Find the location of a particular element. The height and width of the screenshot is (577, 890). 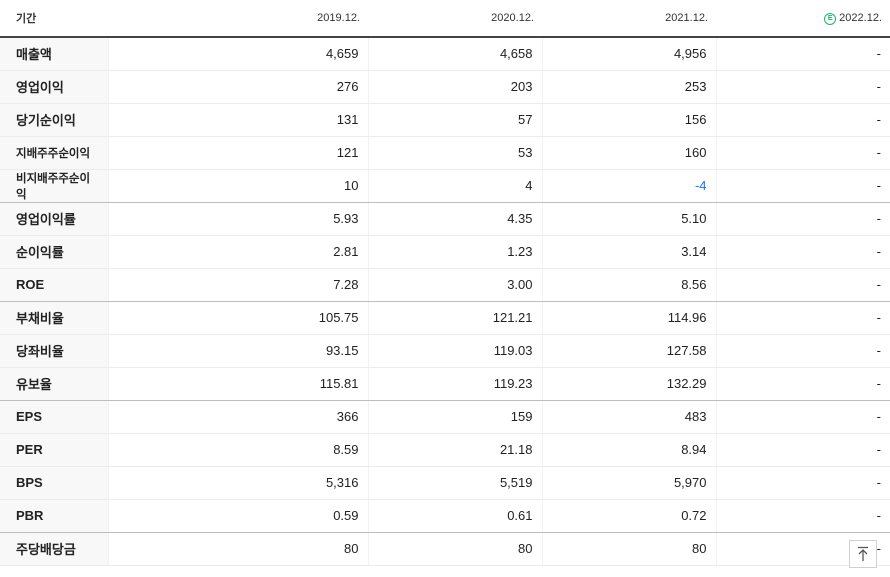

table-cell: 0.59 is located at coordinates (238, 516).